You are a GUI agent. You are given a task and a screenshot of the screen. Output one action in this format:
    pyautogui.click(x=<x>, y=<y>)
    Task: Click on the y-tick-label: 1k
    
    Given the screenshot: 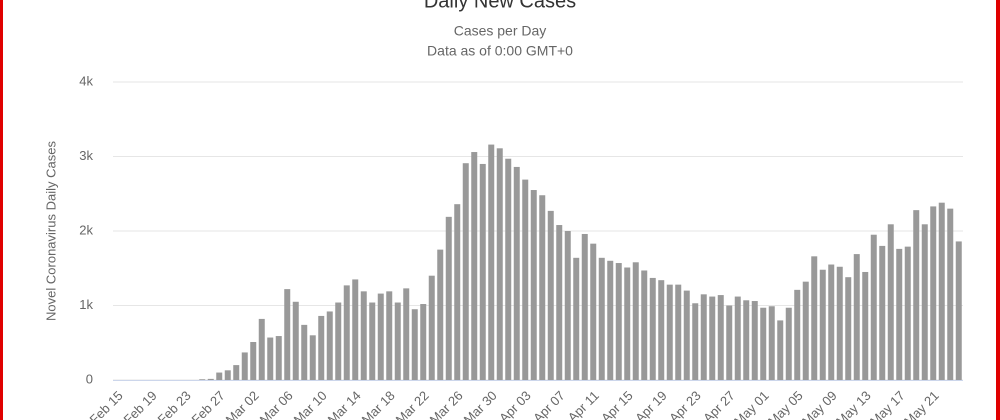 What is the action you would take?
    pyautogui.click(x=86, y=304)
    